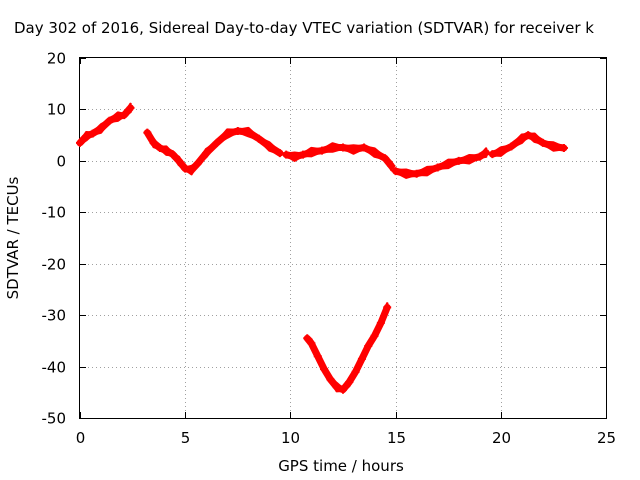  What do you see at coordinates (341, 466) in the screenshot?
I see `x-axis-label: GPS time / hours` at bounding box center [341, 466].